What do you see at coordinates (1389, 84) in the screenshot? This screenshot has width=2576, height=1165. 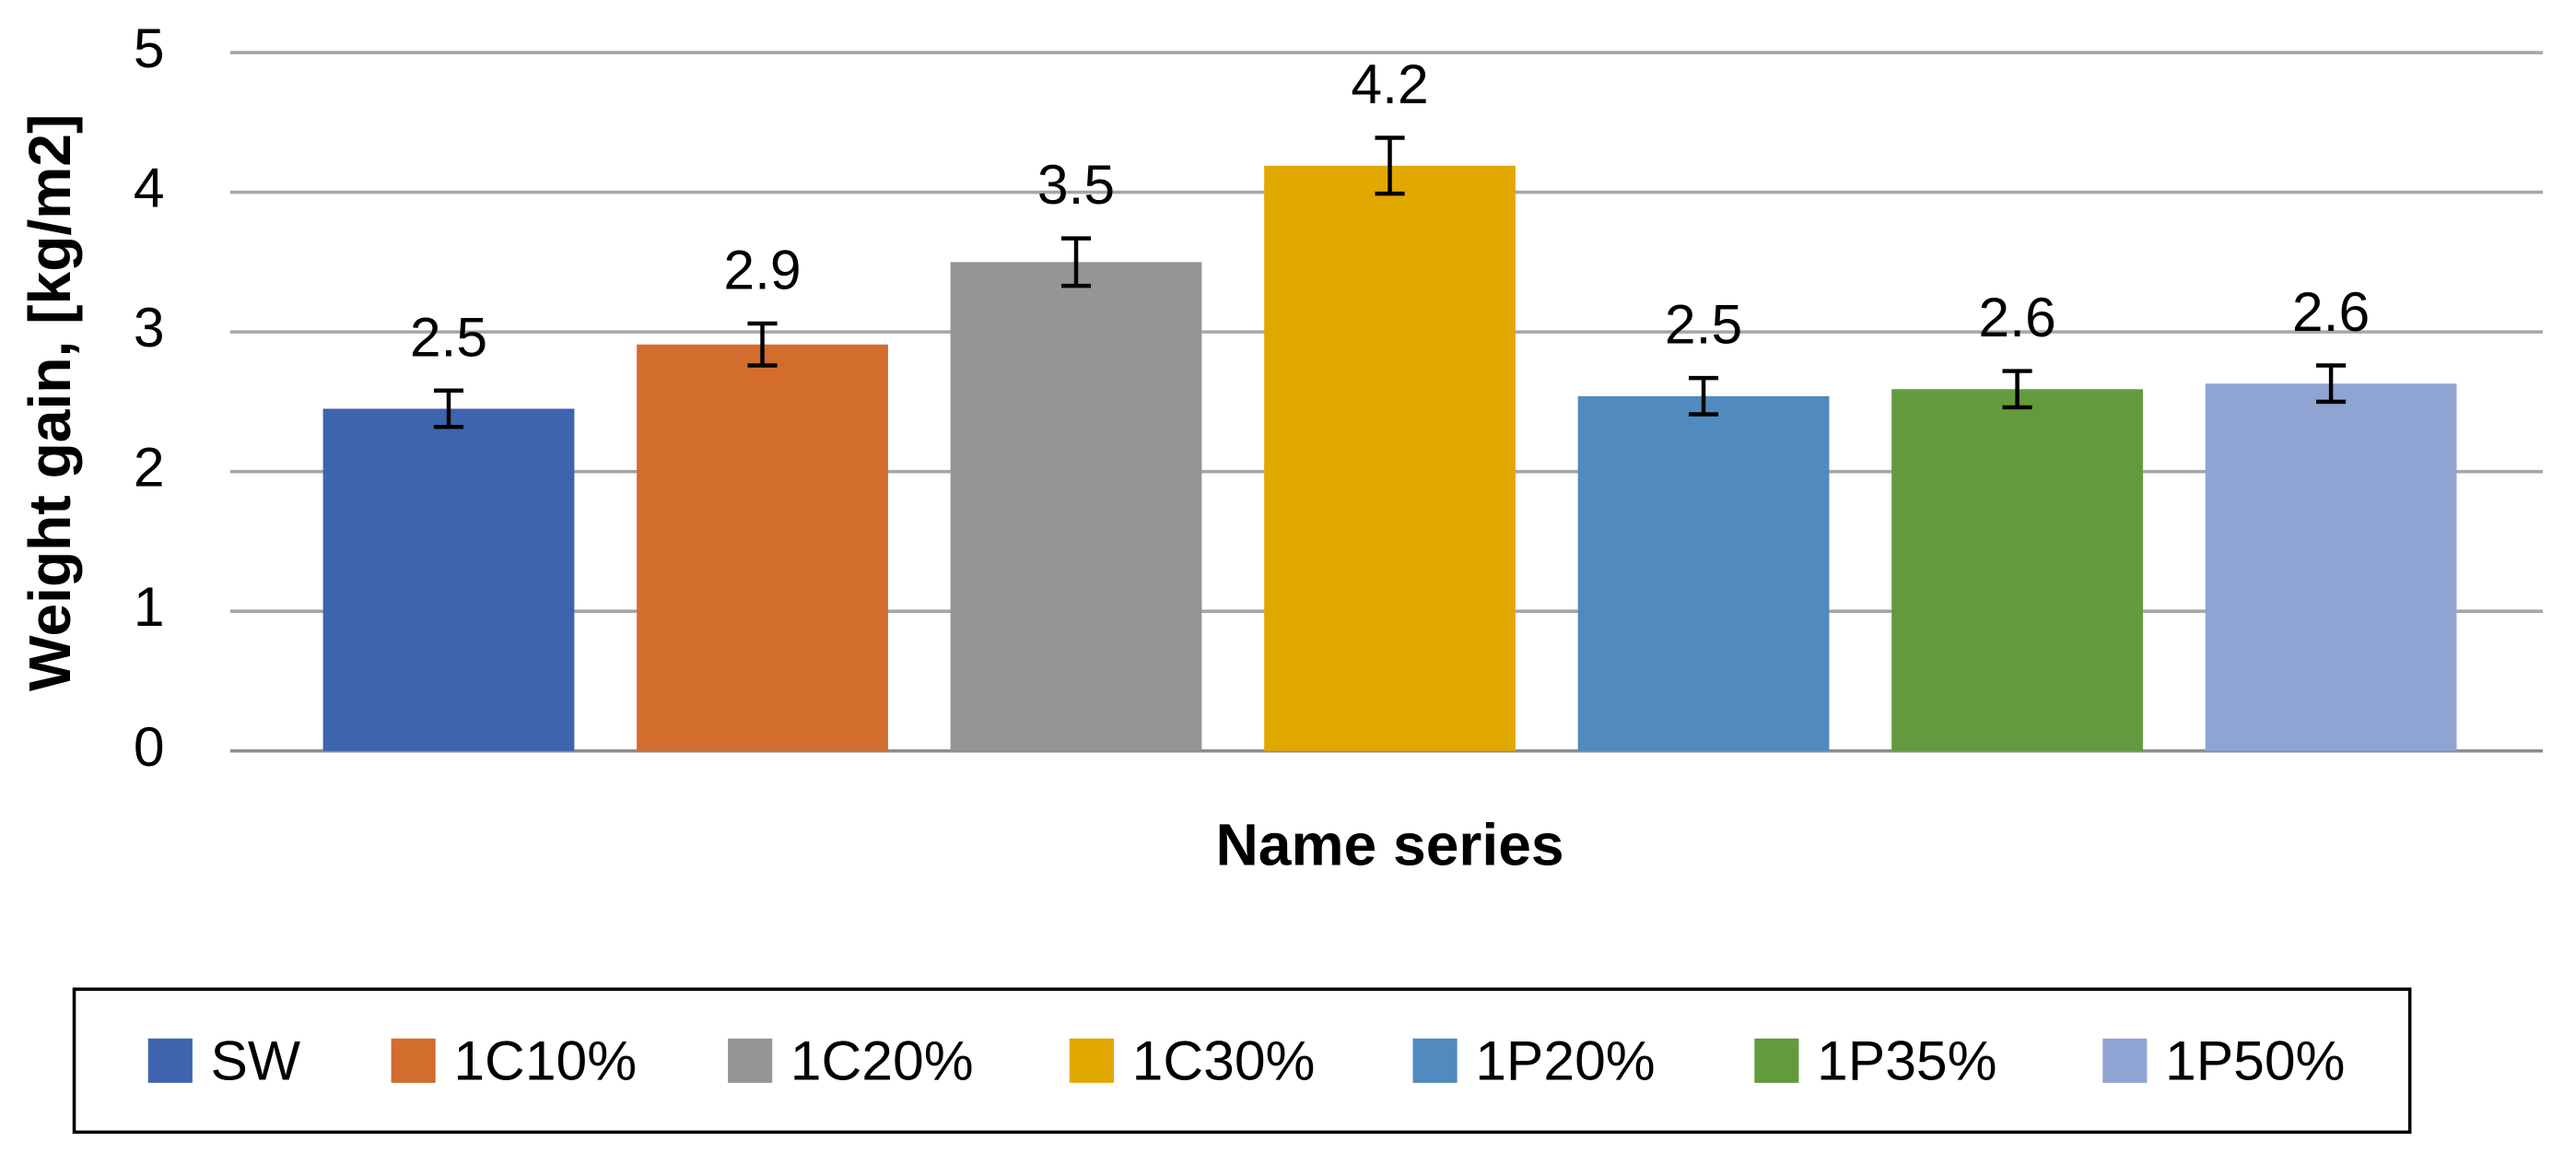 I see `value-label: 4.2` at bounding box center [1389, 84].